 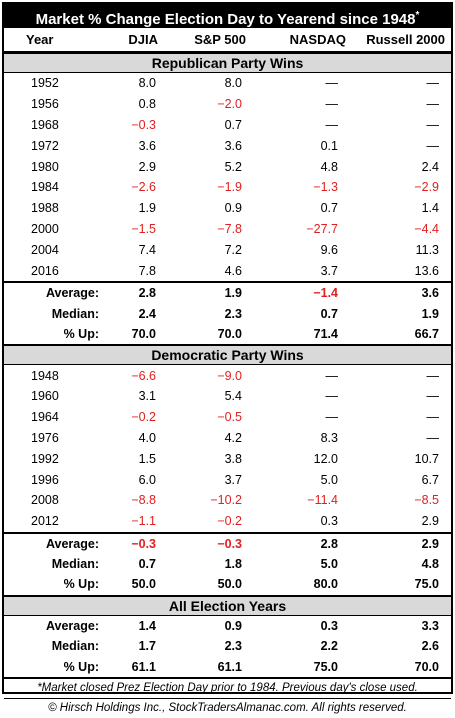 I want to click on summary-row: Average: −0.3 −0.3 2.8 2.9, so click(x=227, y=544).